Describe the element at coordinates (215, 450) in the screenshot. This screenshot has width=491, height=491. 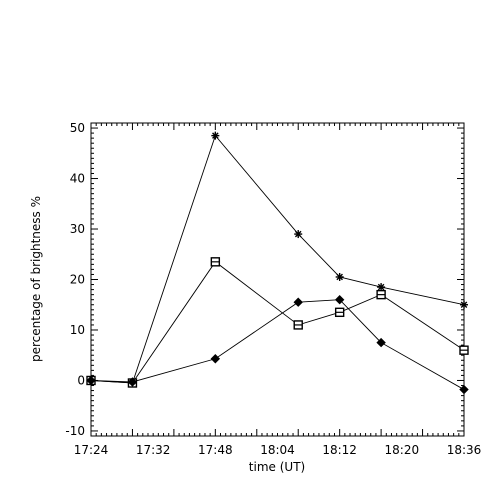
I see `x-tick-label: 17:48` at that location.